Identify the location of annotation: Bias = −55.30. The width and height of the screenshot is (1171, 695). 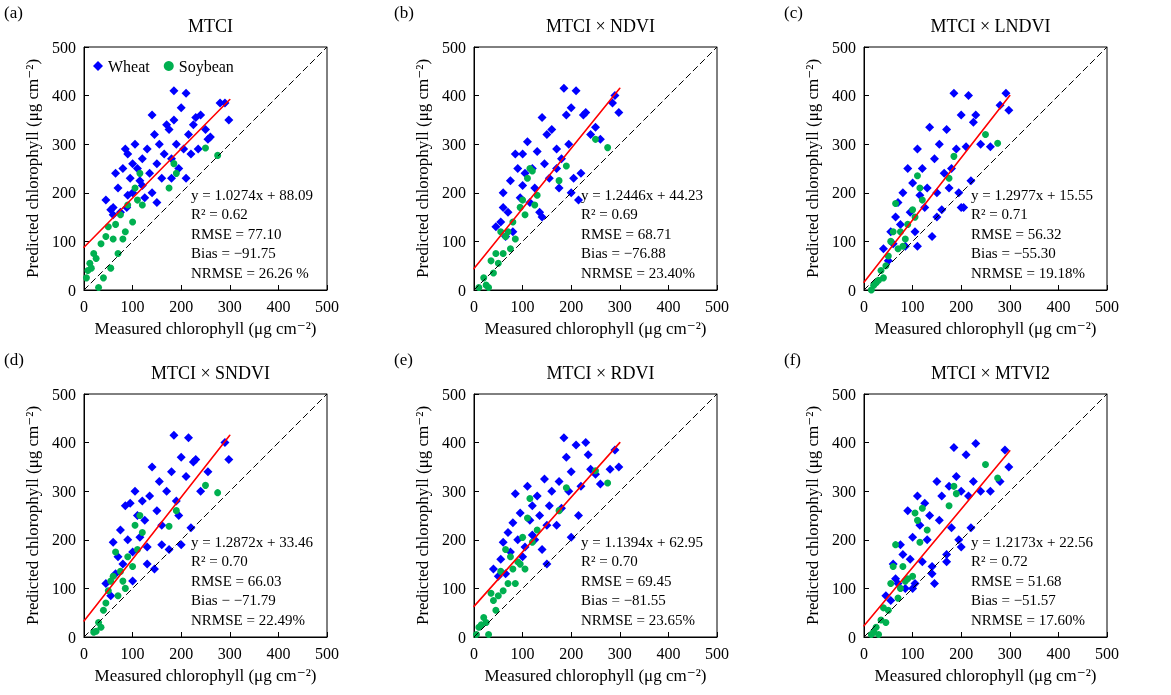
(1013, 253).